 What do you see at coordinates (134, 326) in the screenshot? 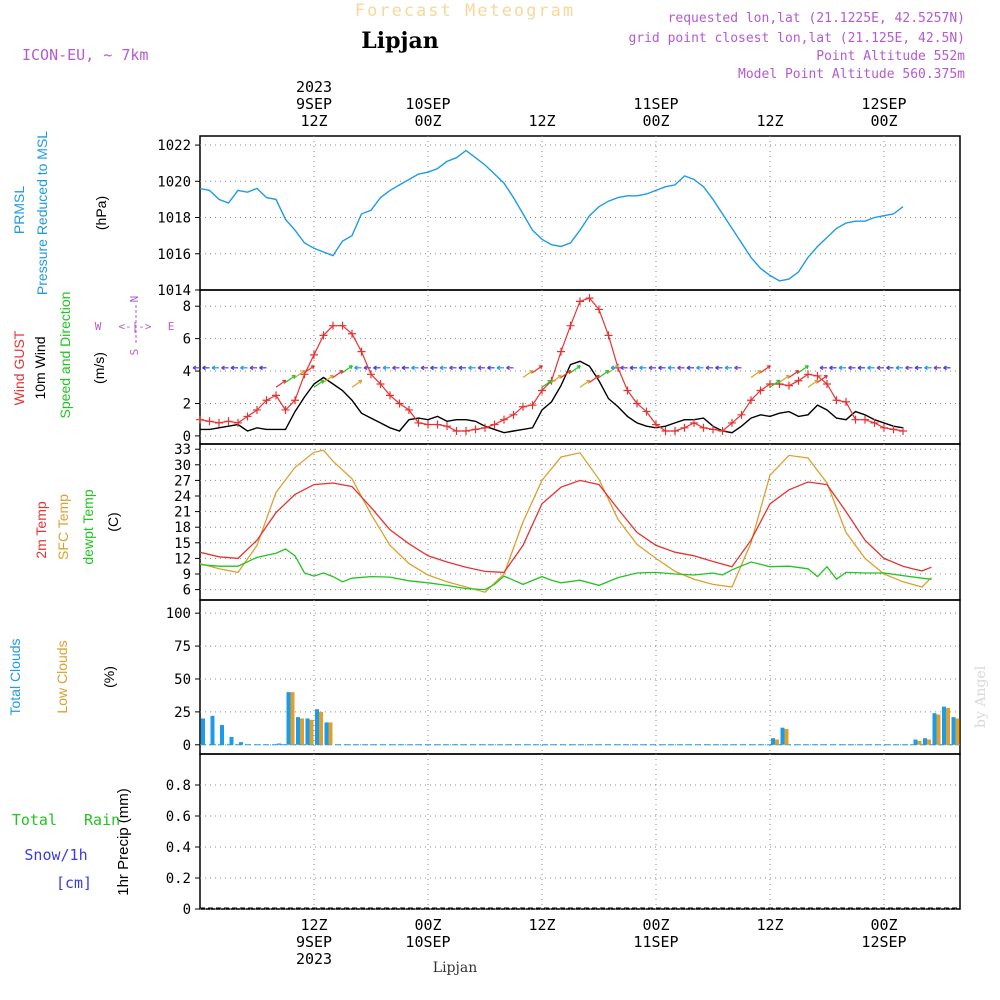
I see `compass-arrows: <-|->` at bounding box center [134, 326].